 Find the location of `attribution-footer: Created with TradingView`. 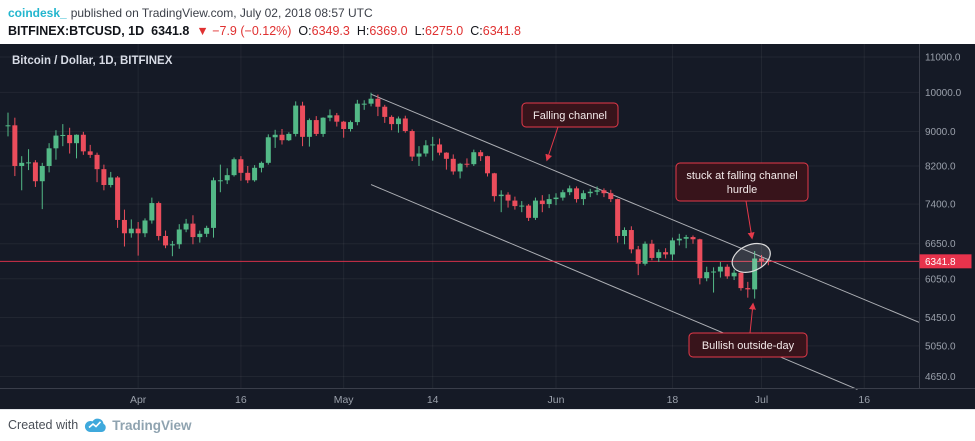

attribution-footer: Created with TradingView is located at coordinates (487, 424).